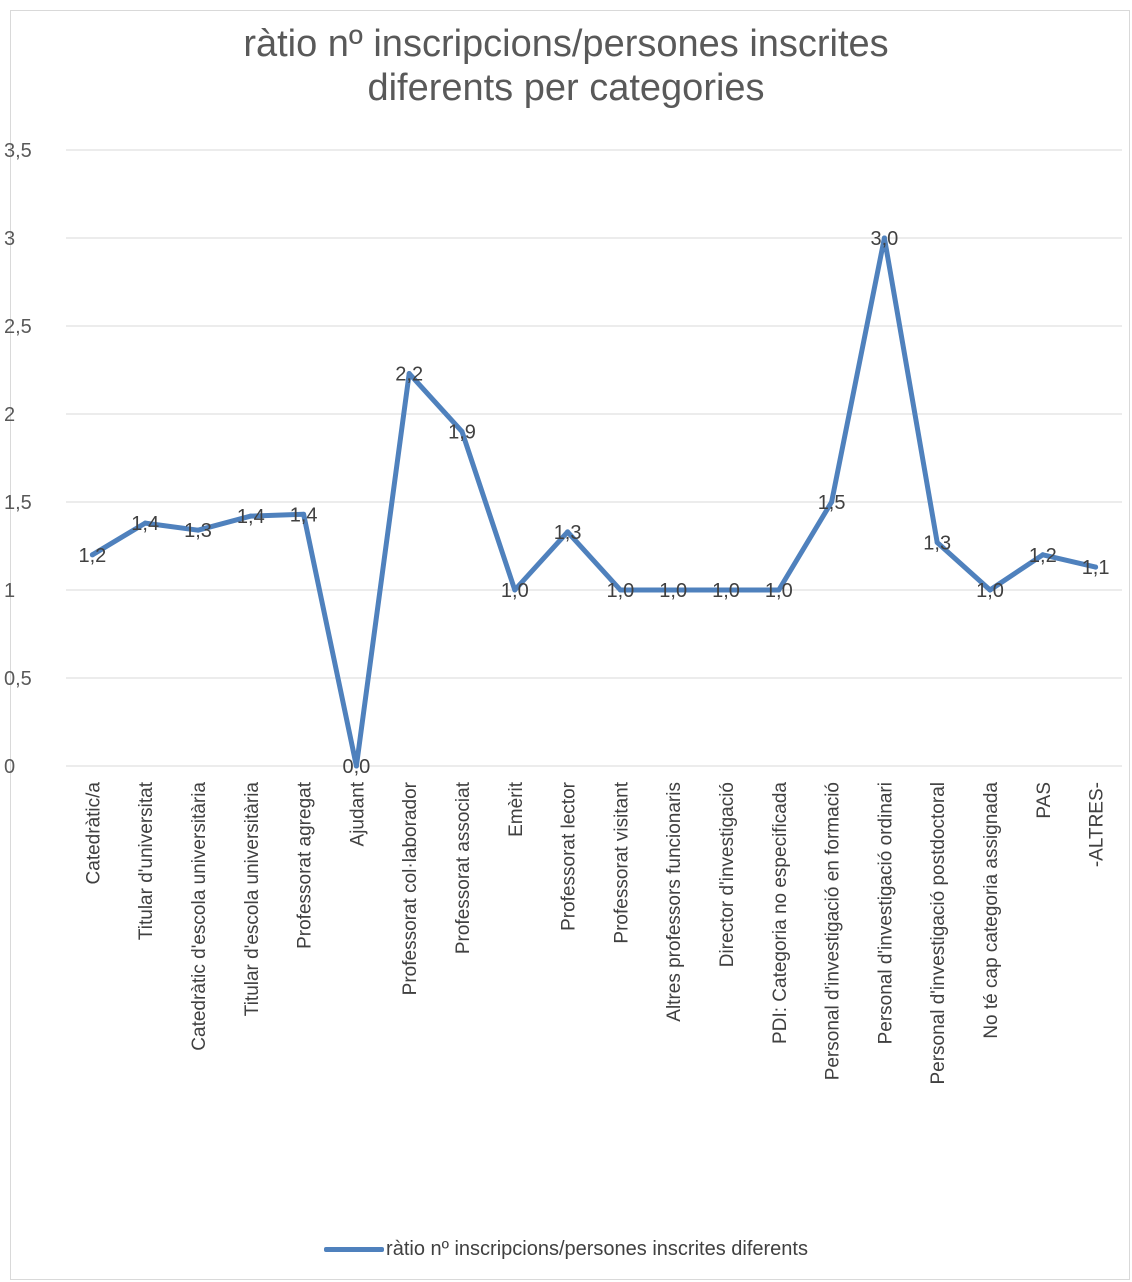 This screenshot has height=1282, width=1132. What do you see at coordinates (991, 910) in the screenshot?
I see `x-tick-label: No té cap categoria assignada` at bounding box center [991, 910].